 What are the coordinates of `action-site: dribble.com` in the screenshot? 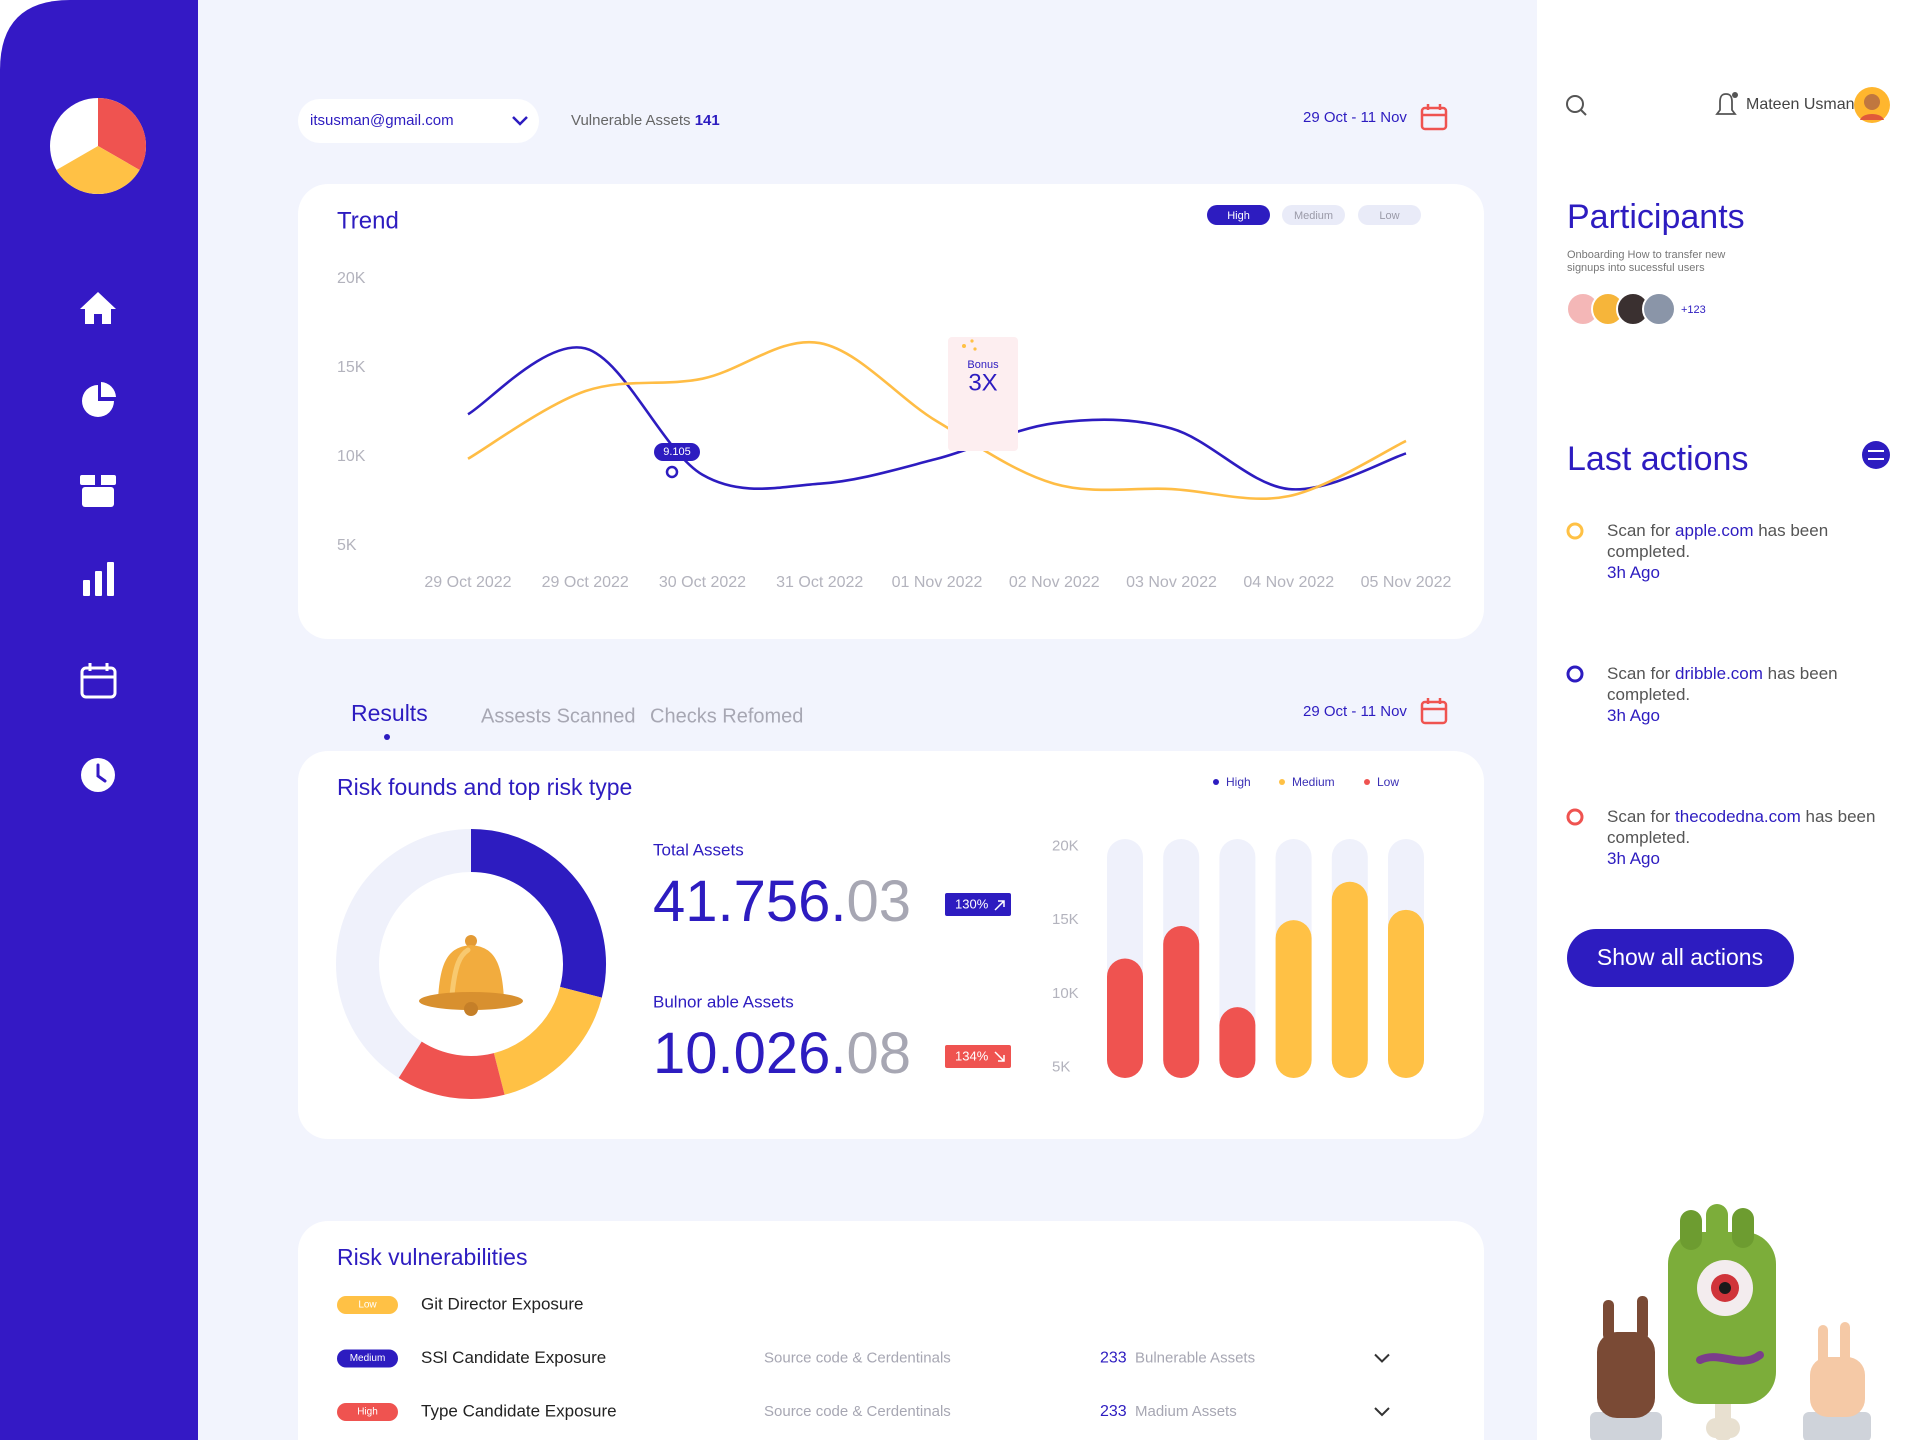 It's located at (1719, 673).